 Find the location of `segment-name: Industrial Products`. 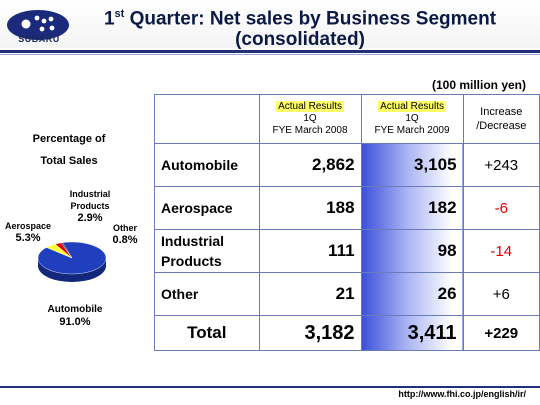

segment-name: Industrial Products is located at coordinates (207, 251).